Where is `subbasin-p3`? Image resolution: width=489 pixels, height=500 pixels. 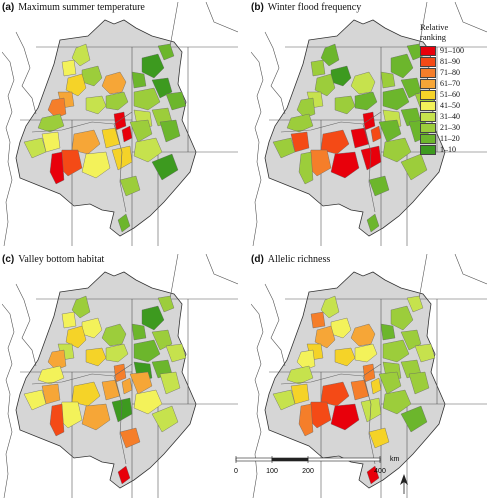 subbasin-p3 is located at coordinates (96, 357).